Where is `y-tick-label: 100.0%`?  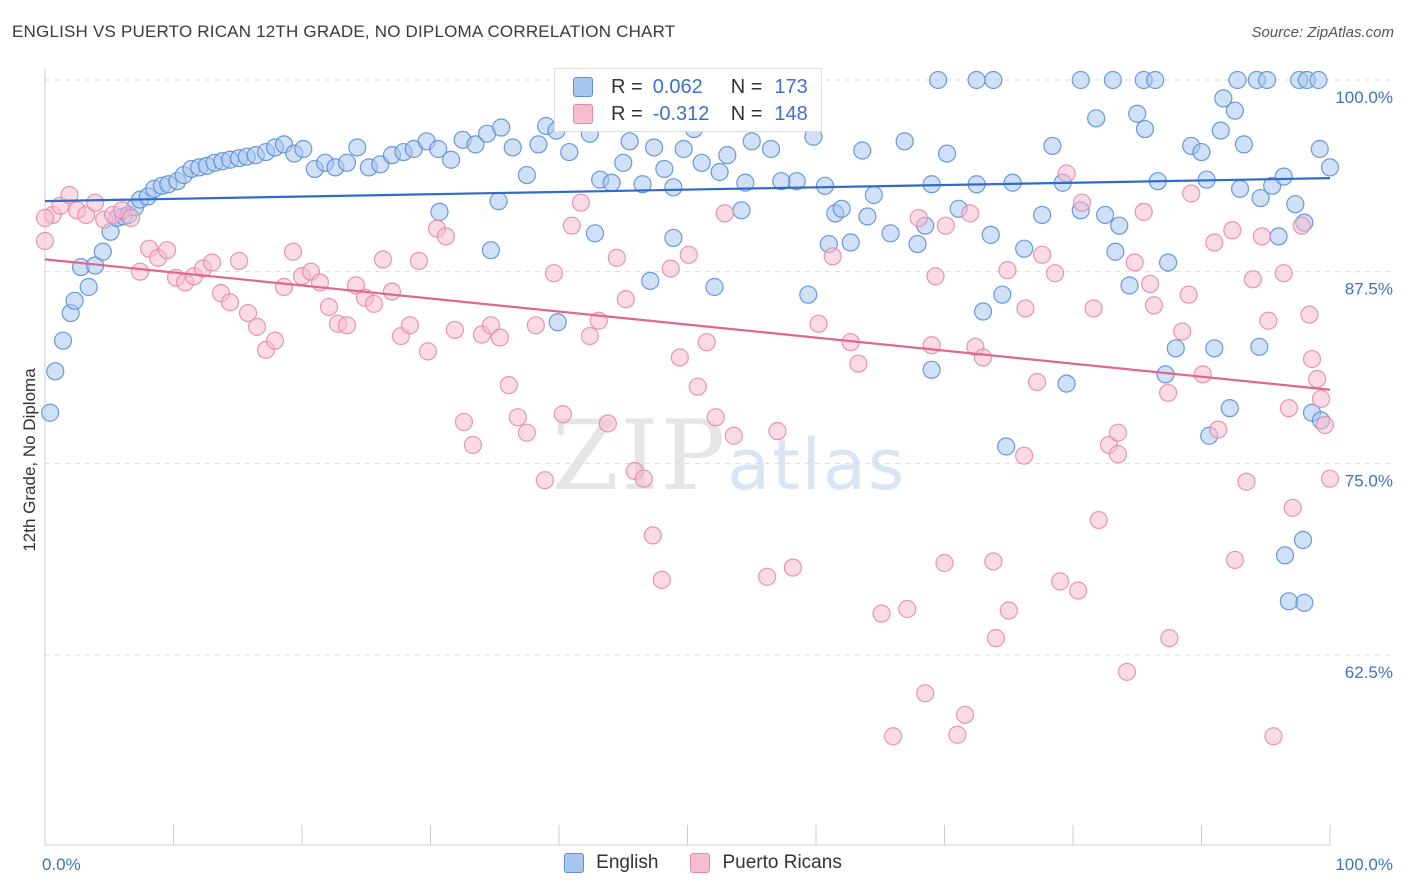
y-tick-label: 100.0% is located at coordinates (1364, 97).